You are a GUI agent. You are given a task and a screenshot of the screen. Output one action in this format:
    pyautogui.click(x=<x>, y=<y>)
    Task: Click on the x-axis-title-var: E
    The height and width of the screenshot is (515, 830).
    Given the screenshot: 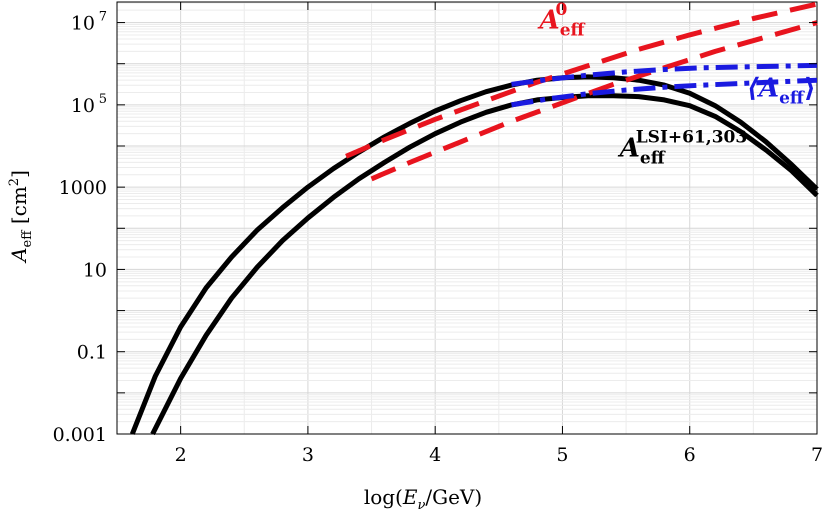 What is the action you would take?
    pyautogui.click(x=410, y=497)
    